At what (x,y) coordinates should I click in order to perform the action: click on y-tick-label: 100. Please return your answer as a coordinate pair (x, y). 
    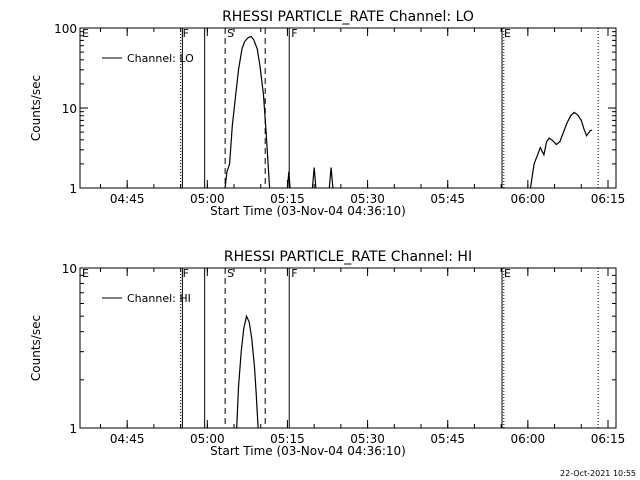
    Looking at the image, I should click on (65, 29).